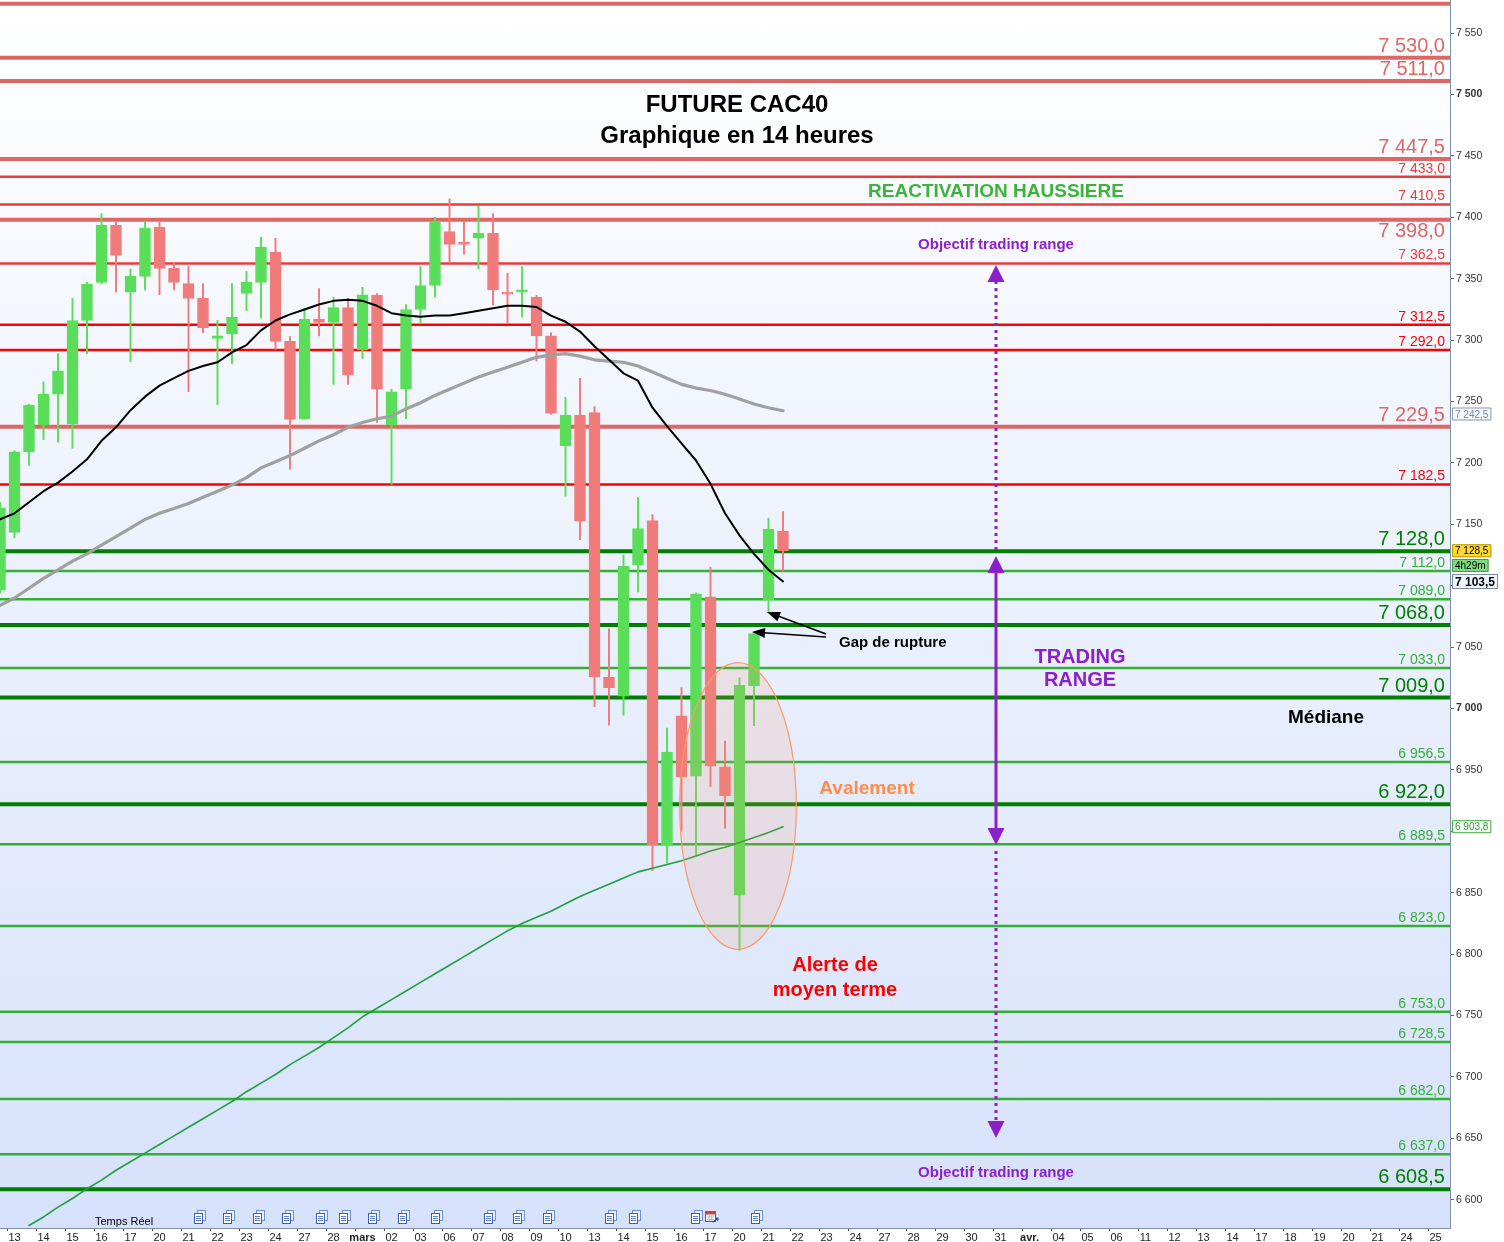  Describe the element at coordinates (1422, 475) in the screenshot. I see `ref-line-label: 7 182,5` at that location.